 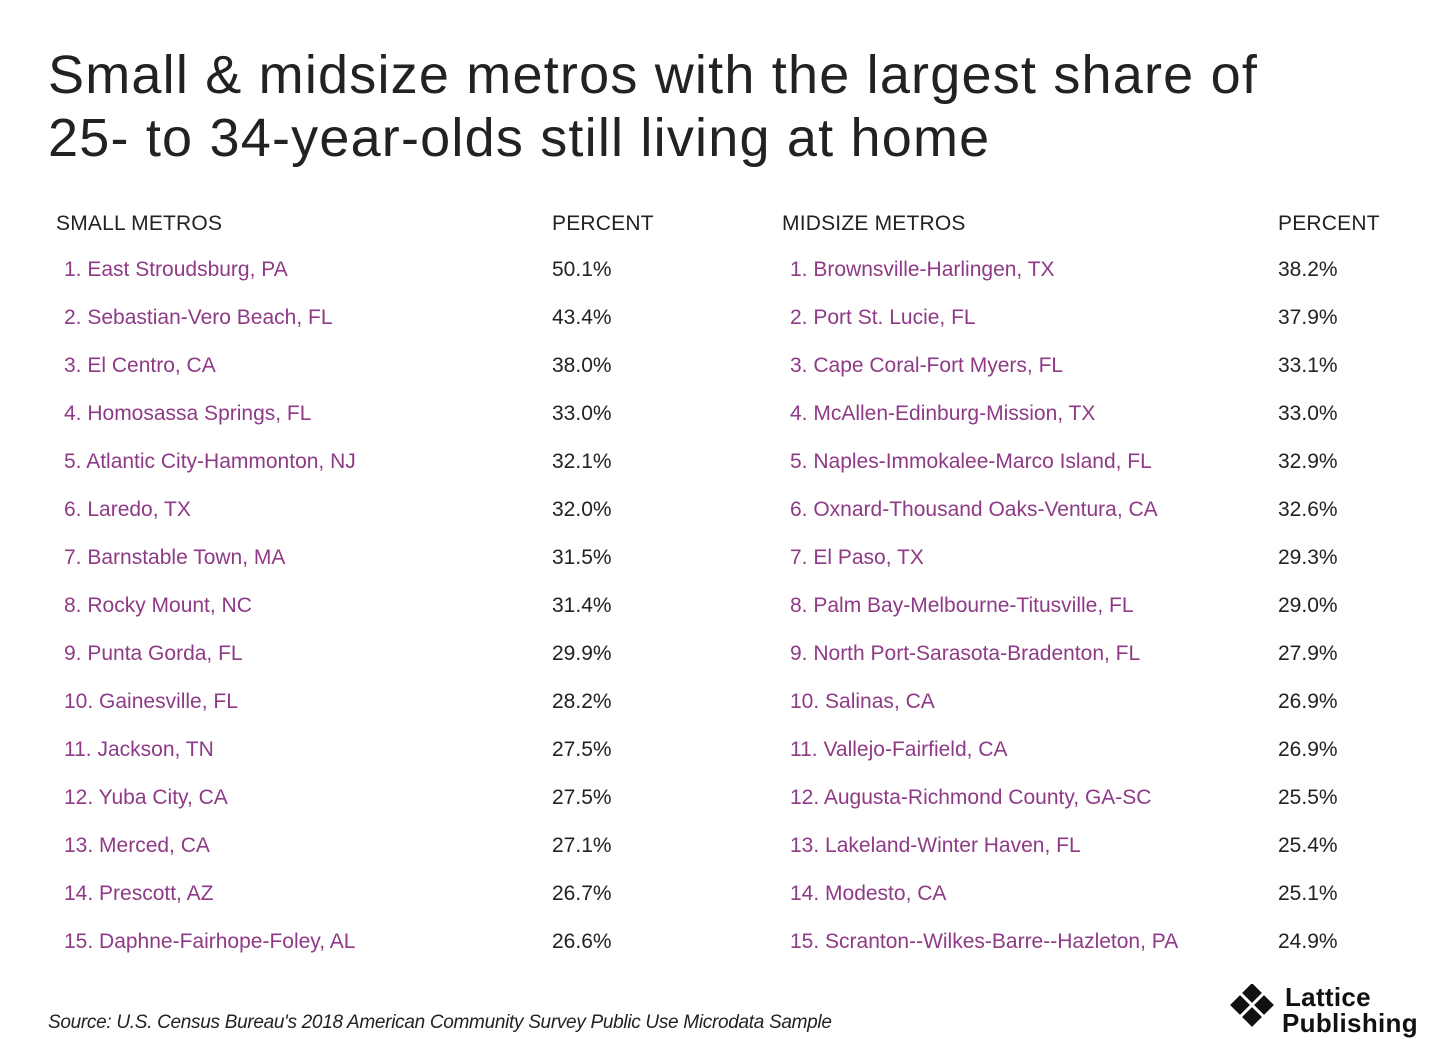 I want to click on percent-value: 25.5%, so click(x=1308, y=797).